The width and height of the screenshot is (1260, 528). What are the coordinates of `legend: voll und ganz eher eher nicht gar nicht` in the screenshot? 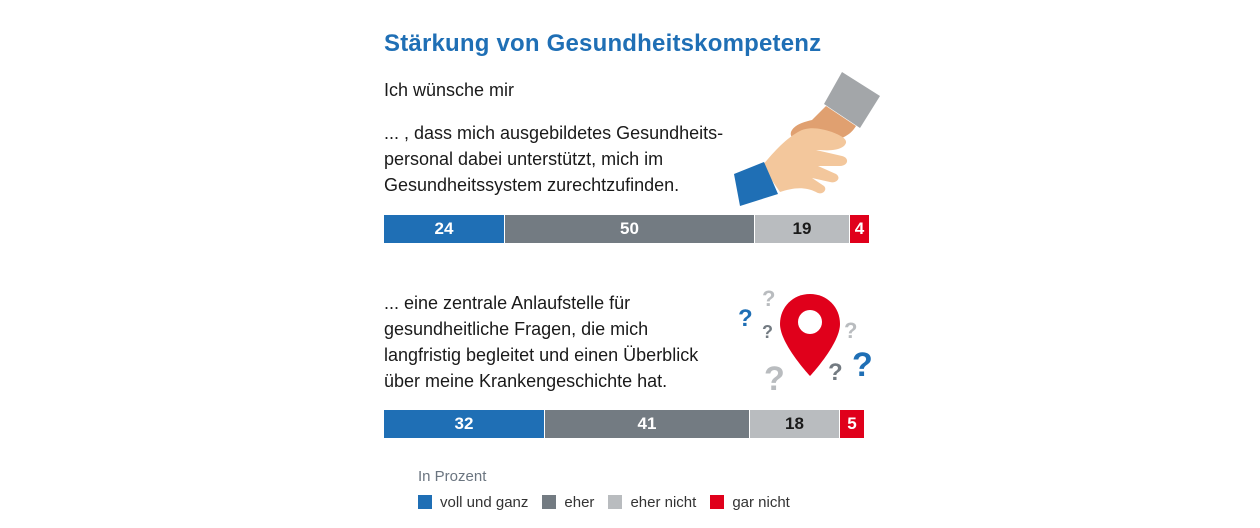 It's located at (611, 502).